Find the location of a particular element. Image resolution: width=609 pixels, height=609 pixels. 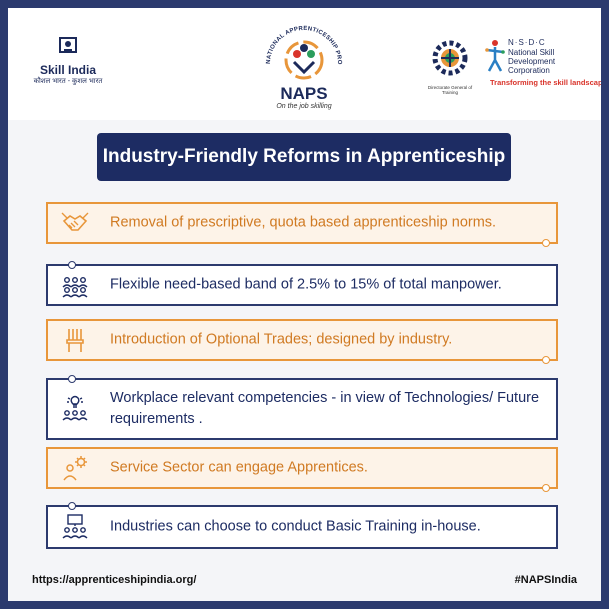

reform-text-5: Service Sector can engage Apprentices. is located at coordinates (239, 467).